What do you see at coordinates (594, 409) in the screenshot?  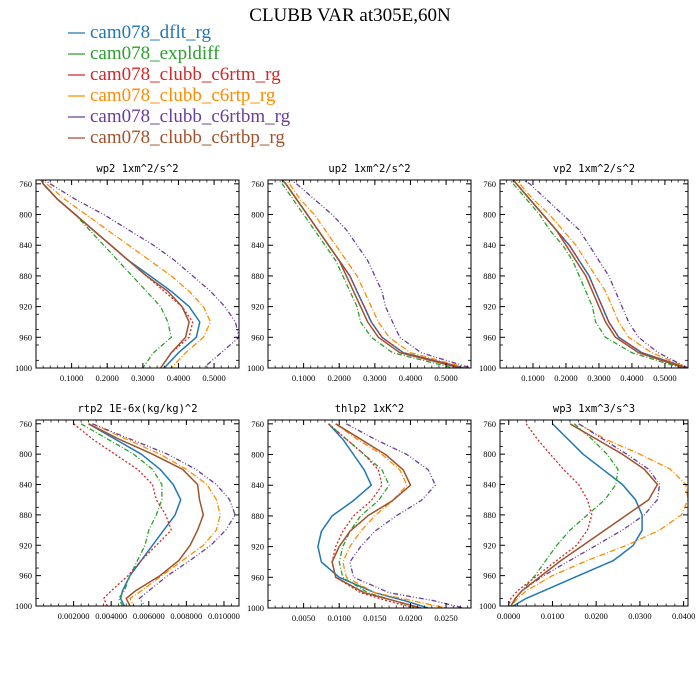 I see `panel-title: wp3 1xm^3/s^3` at bounding box center [594, 409].